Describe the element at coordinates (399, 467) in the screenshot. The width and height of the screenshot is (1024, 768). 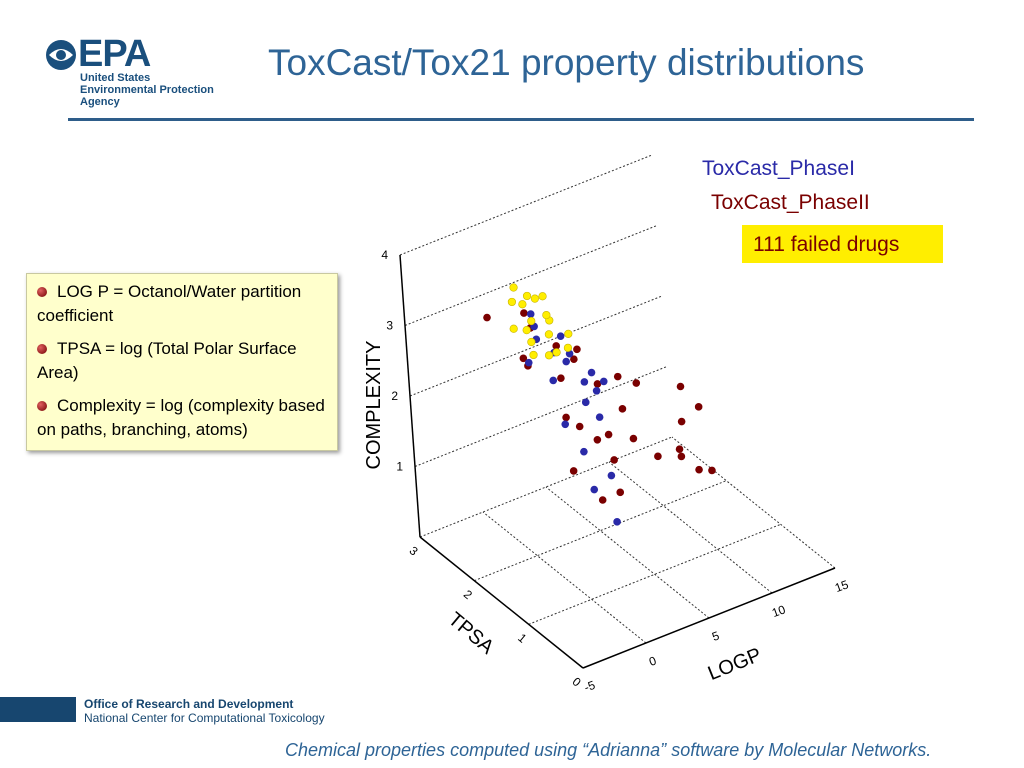
I see `z-tick-label: 1` at that location.